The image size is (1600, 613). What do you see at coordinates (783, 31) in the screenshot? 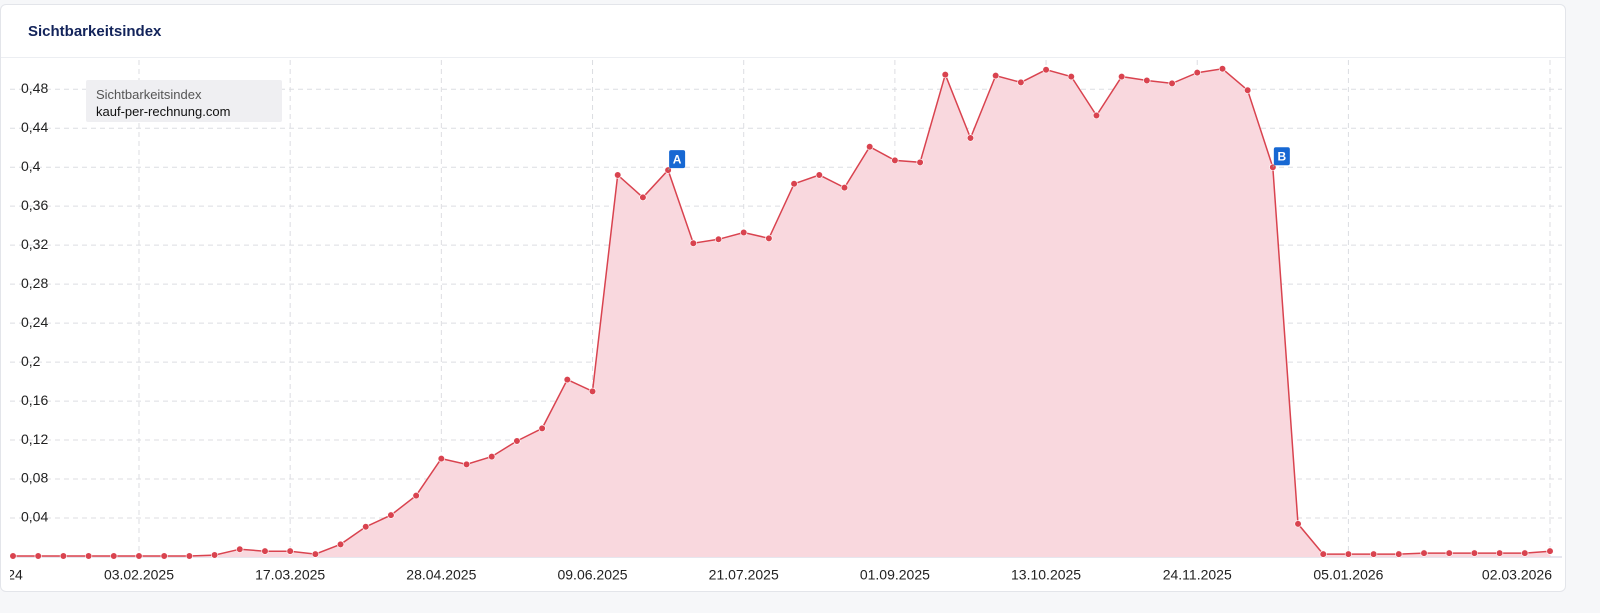
I see `chart-title: Sichtbarkeitsindex` at bounding box center [783, 31].